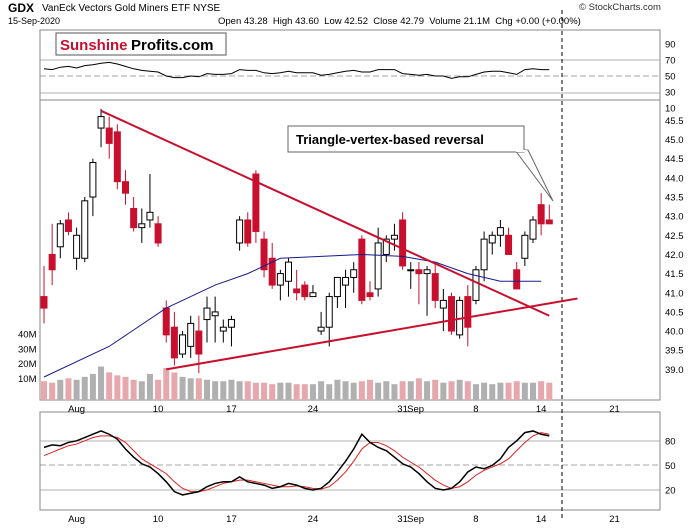 The width and height of the screenshot is (700, 530). What do you see at coordinates (541, 409) in the screenshot?
I see `date-label: 14` at bounding box center [541, 409].